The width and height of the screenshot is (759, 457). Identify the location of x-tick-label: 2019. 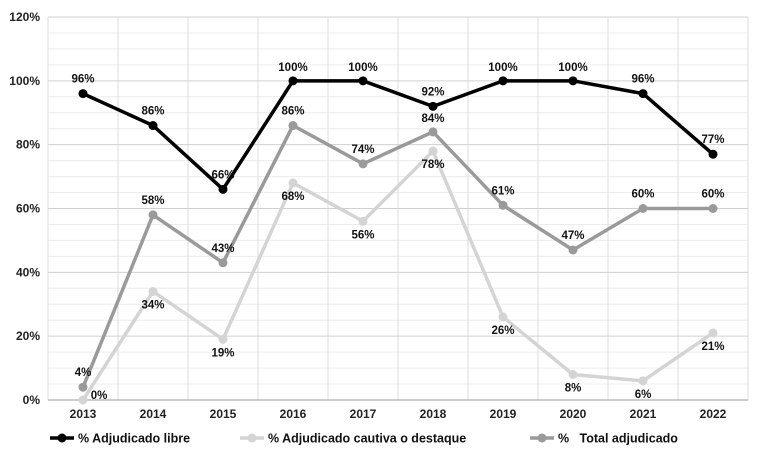
(503, 414).